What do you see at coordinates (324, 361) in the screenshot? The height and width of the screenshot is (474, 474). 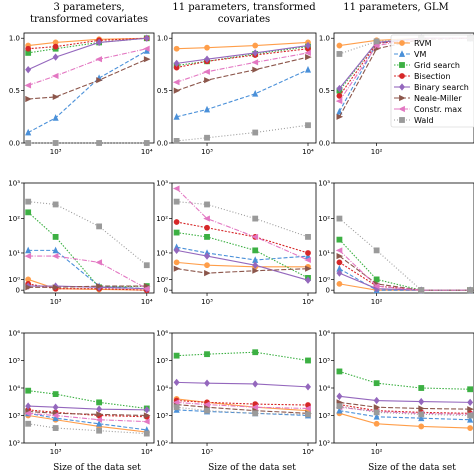 I see `y-tick-label: 10⁵` at bounding box center [324, 361].